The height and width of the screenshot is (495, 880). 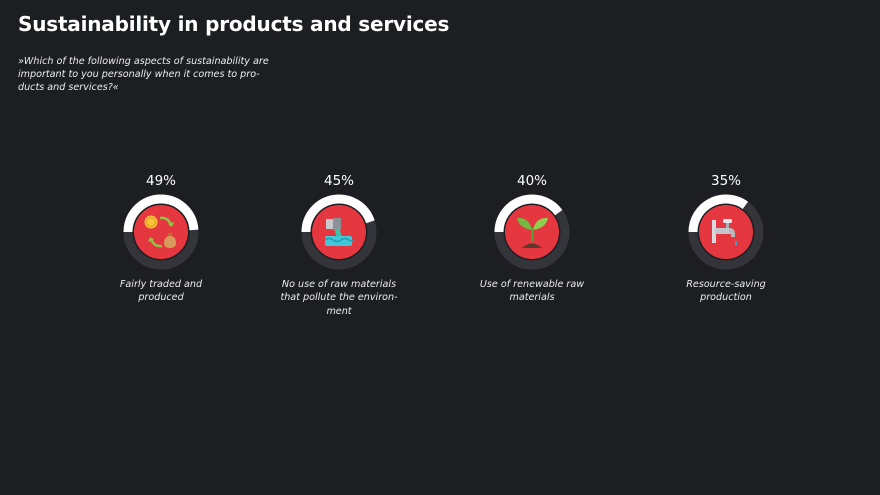 I want to click on category-label-renewable: Use of renewable raw materials, so click(x=532, y=291).